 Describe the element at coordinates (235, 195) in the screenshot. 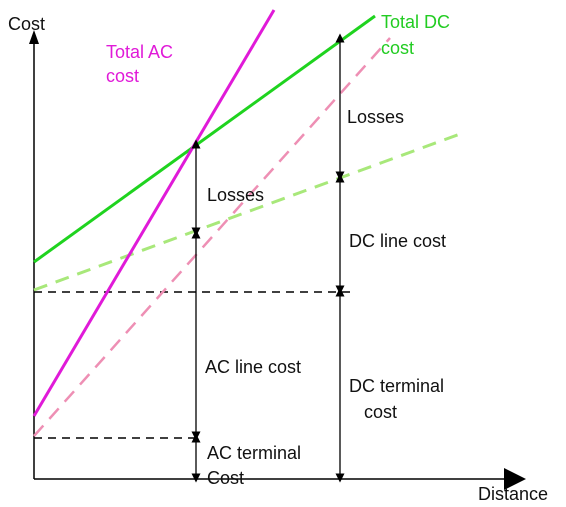

I see `ac-losses-label: Losses` at that location.